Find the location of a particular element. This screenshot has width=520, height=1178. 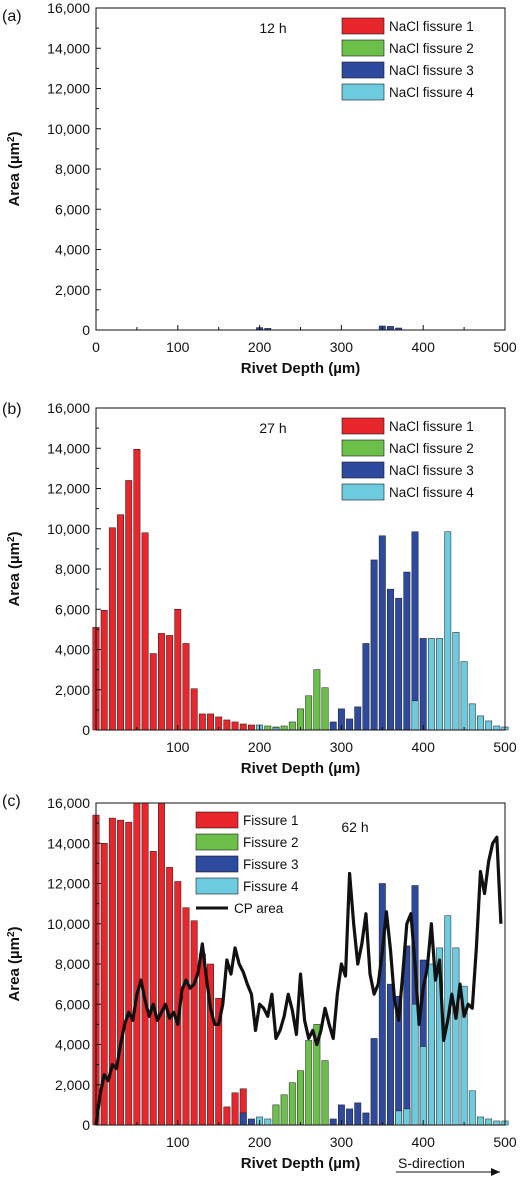

x-tick-label: 0 is located at coordinates (96, 347).